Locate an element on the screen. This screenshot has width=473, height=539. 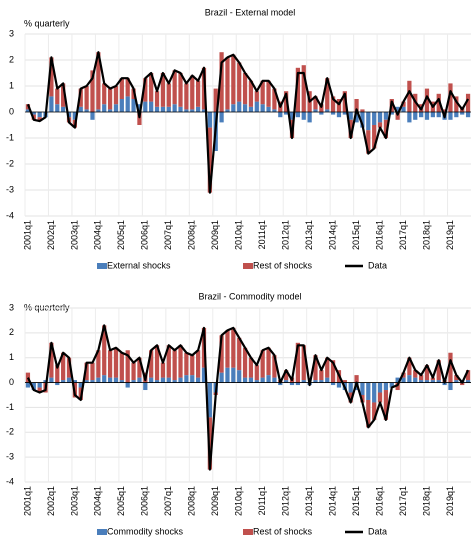
x-tick-label: 2013q1 is located at coordinates (309, 501).